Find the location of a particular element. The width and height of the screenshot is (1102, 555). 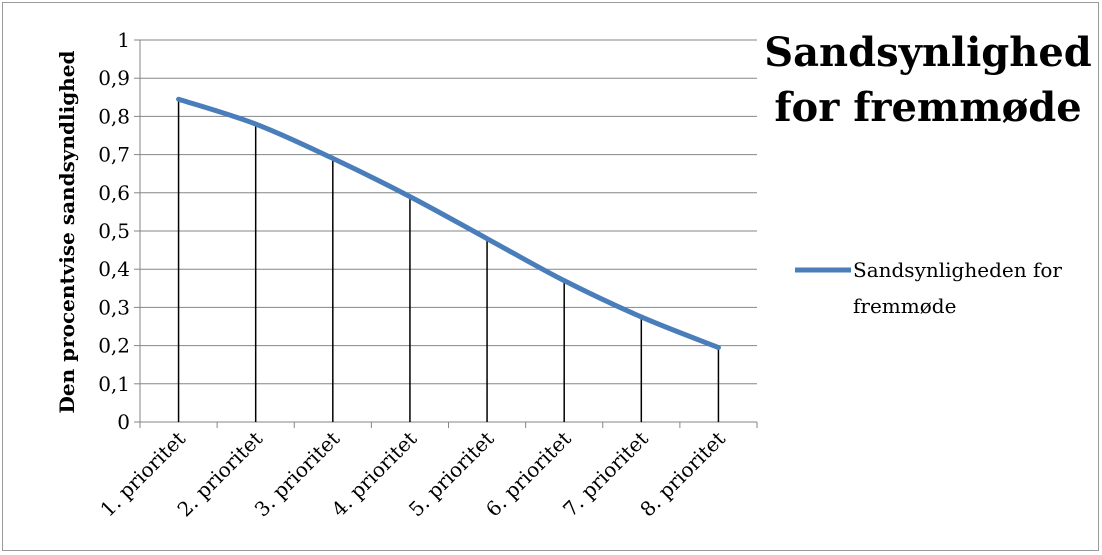

y-tick-label: 0,6 is located at coordinates (114, 193).